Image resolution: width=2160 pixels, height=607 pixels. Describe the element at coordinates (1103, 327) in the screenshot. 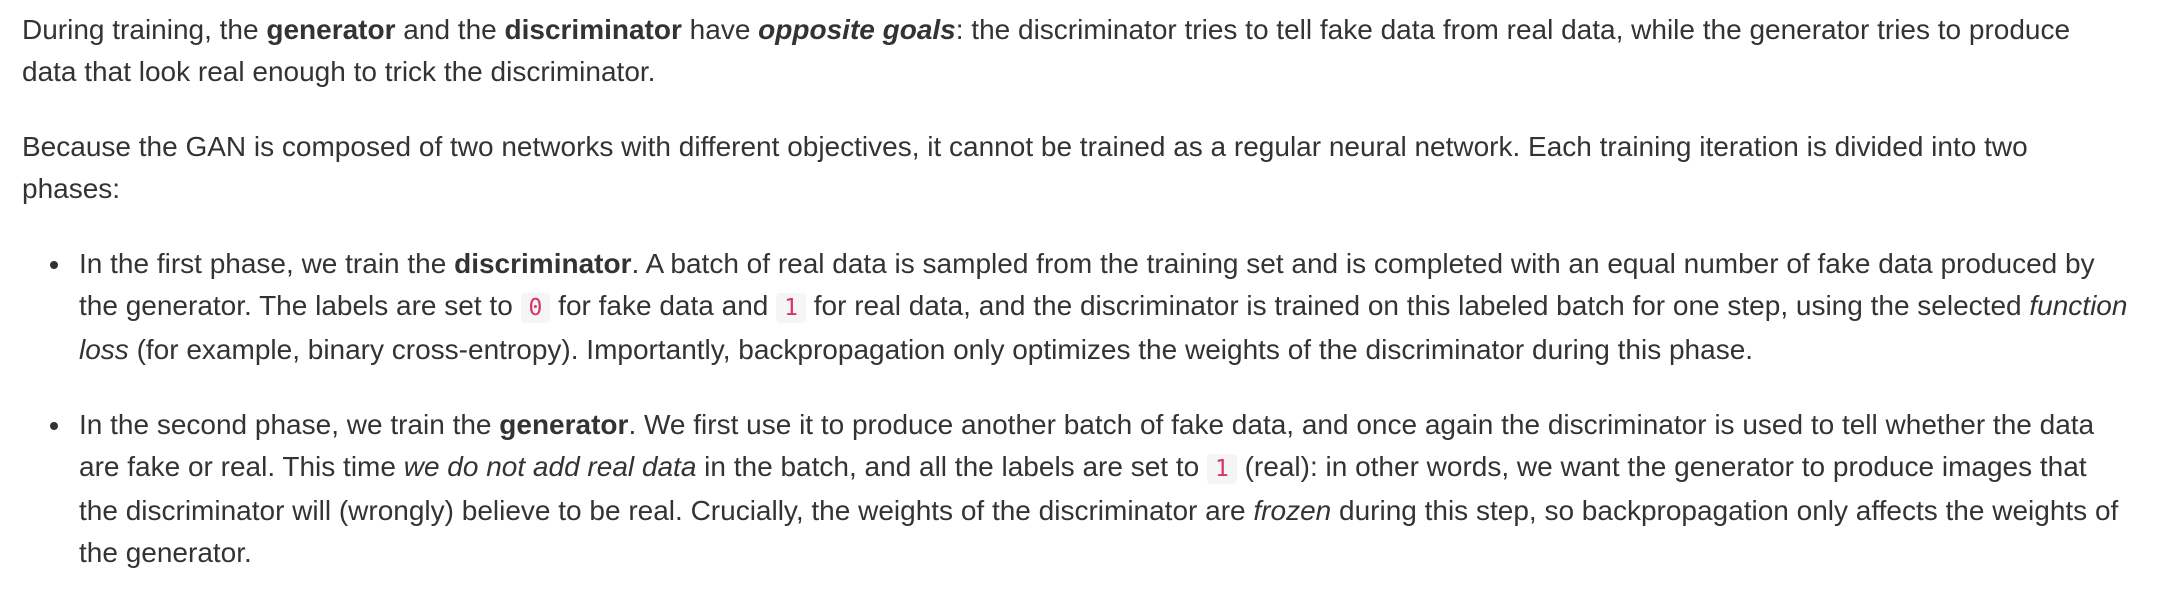

I see `emphasis-function-loss: function loss` at that location.